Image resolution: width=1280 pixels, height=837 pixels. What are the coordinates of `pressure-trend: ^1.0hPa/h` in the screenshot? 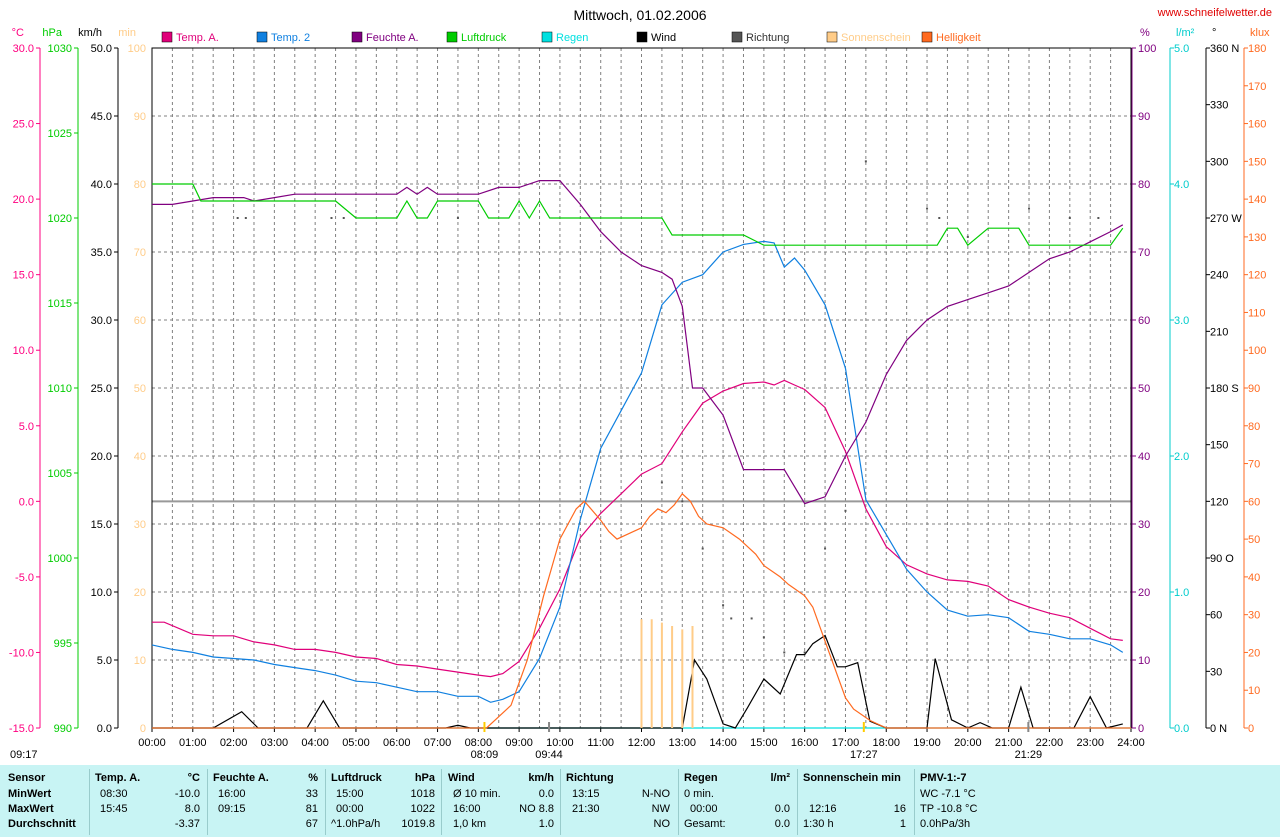 It's located at (356, 824).